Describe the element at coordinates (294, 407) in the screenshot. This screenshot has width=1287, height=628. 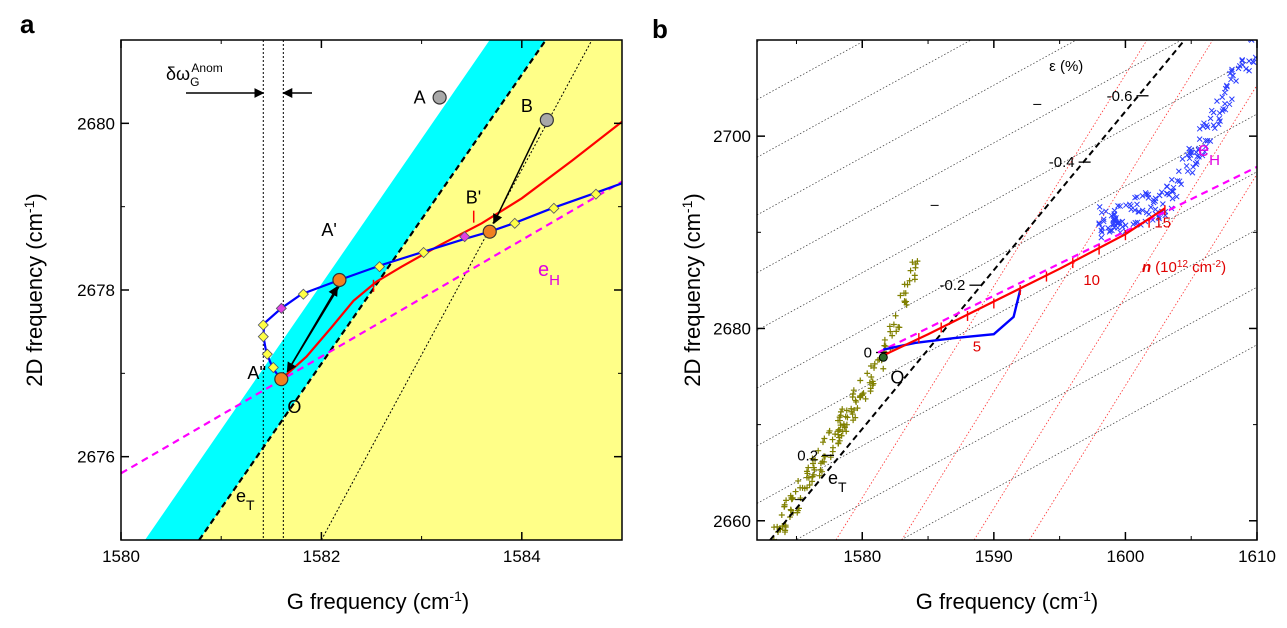
I see `label-o: O` at that location.